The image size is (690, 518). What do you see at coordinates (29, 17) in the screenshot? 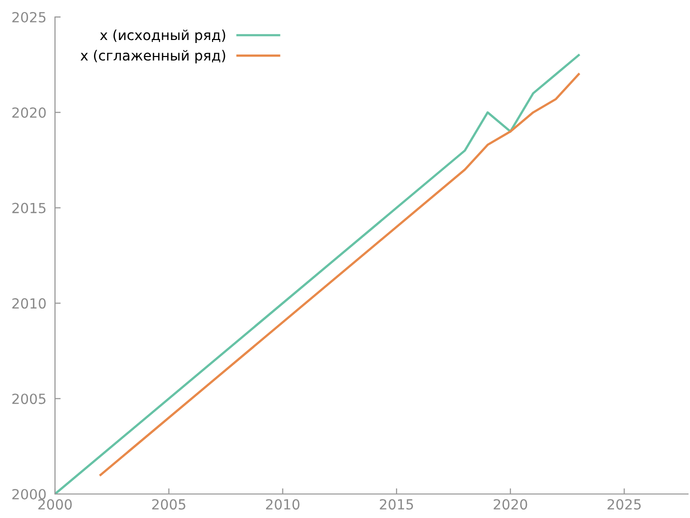
I see `y-tick-label: 2025` at bounding box center [29, 17].